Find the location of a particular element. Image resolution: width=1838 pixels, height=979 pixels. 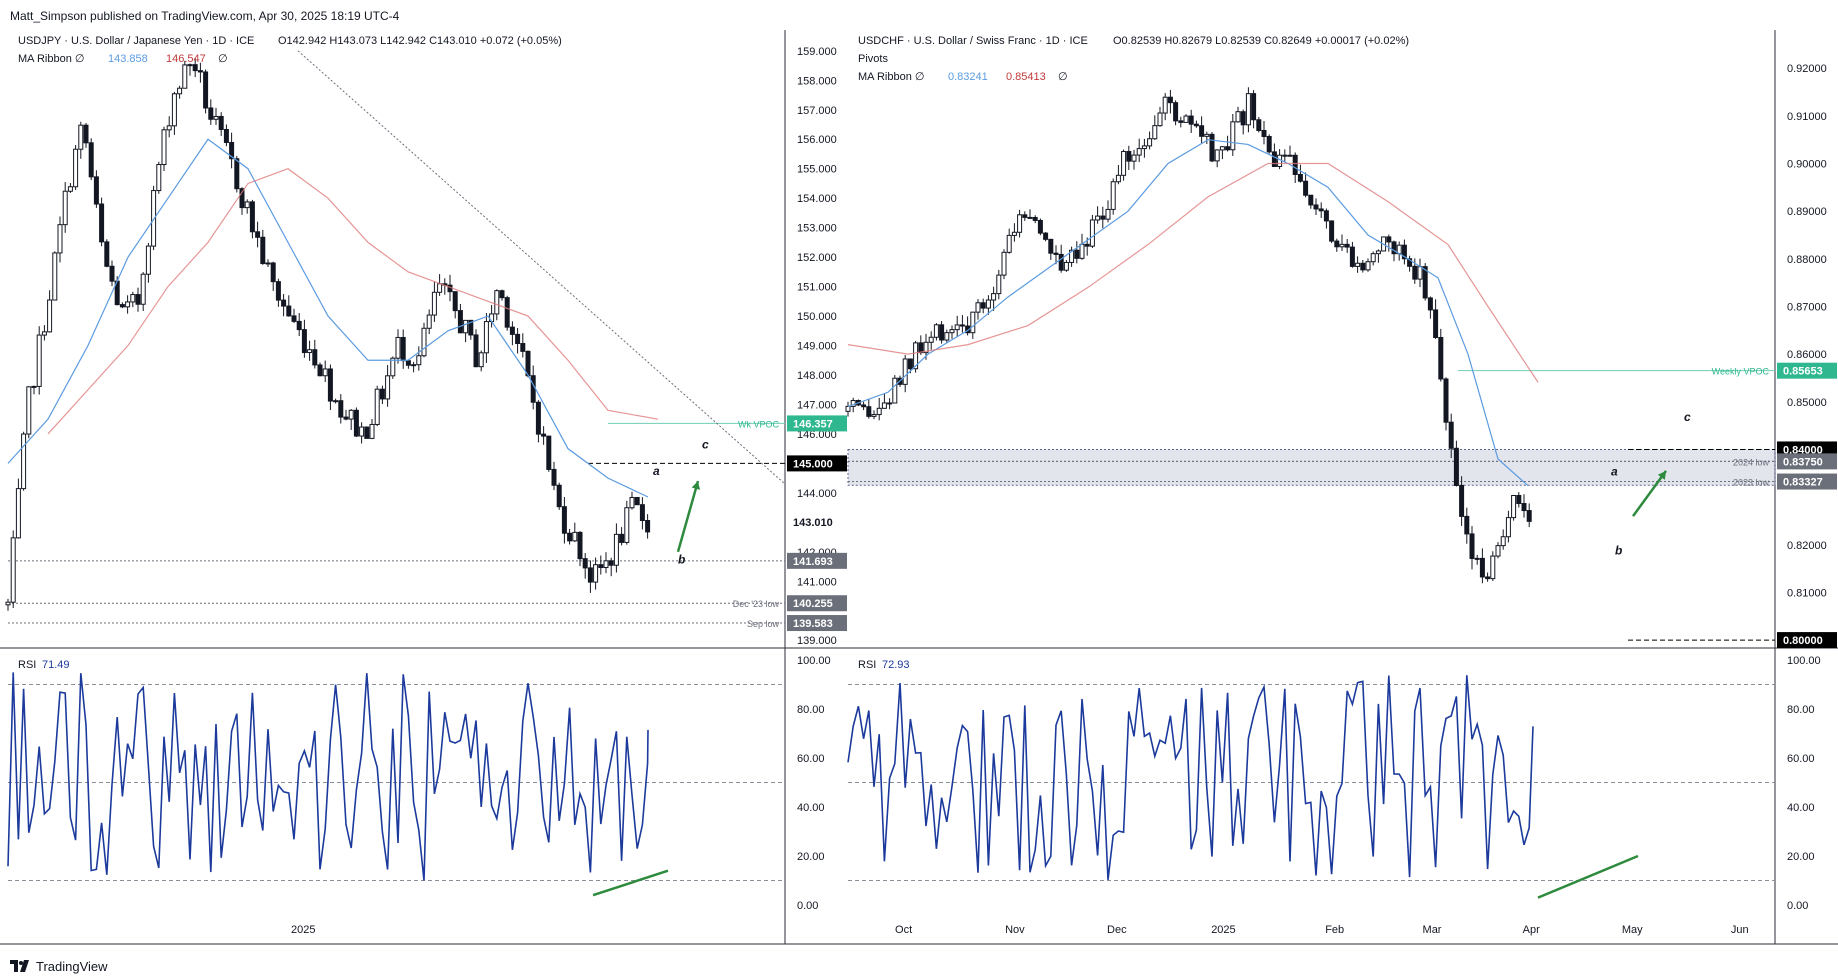

rsi-tick-label: 60.00 is located at coordinates (811, 759).